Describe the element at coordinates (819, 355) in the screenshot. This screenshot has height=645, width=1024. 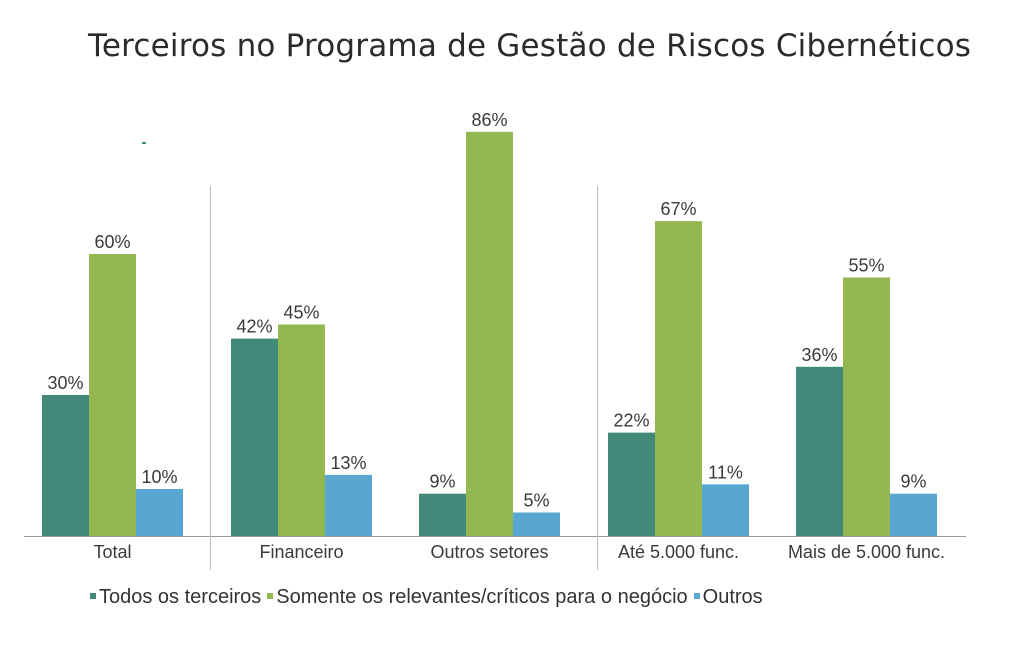
I see `data-label: 36%` at that location.